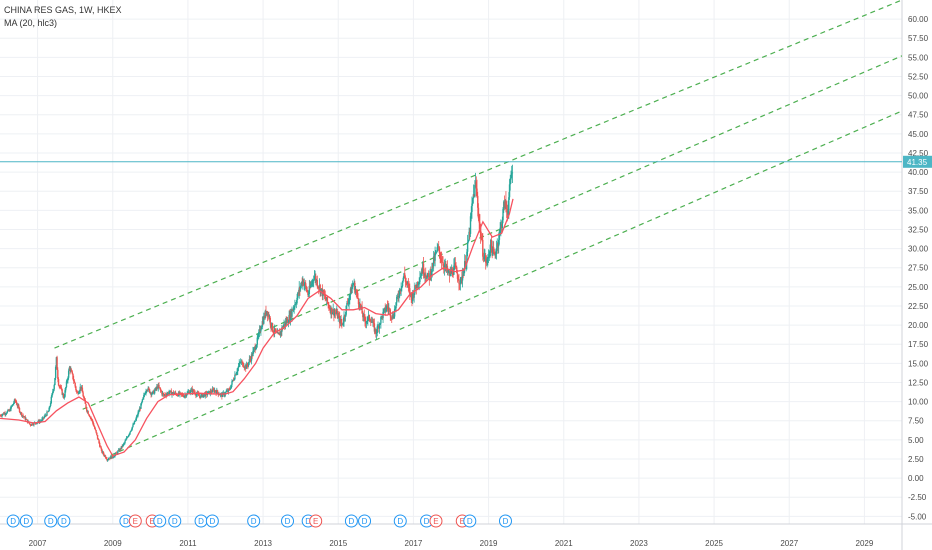  I want to click on indicator-label: MA (20, hlc3), so click(31, 23).